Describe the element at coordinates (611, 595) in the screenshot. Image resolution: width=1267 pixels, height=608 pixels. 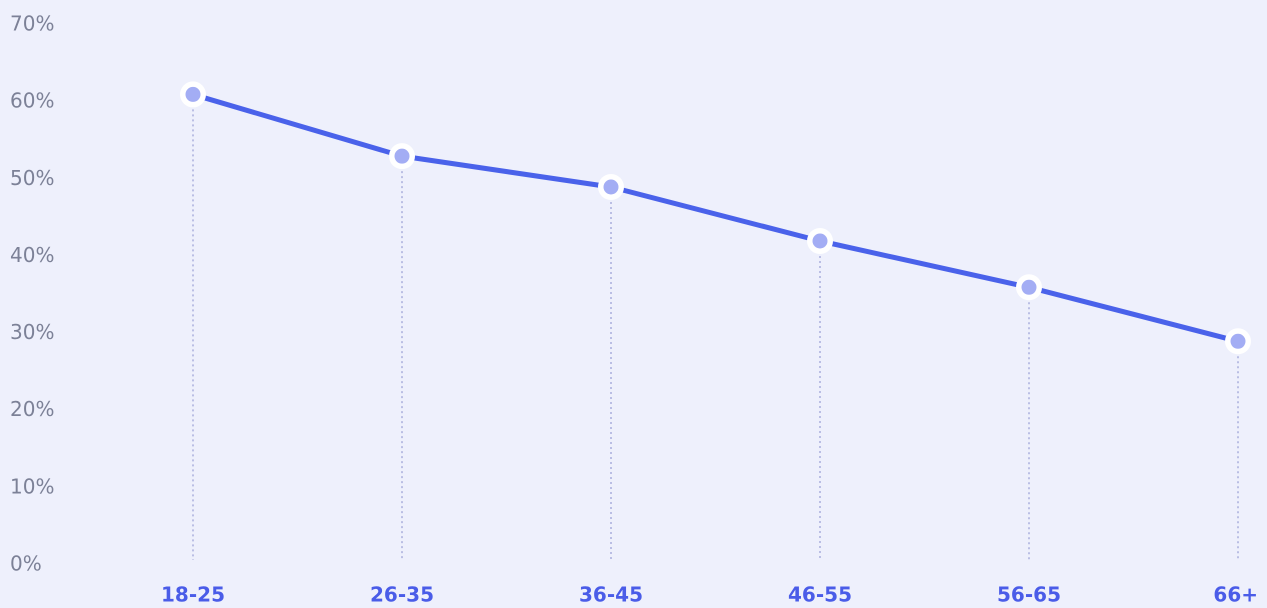
I see `x-tick-label: 36-45` at that location.